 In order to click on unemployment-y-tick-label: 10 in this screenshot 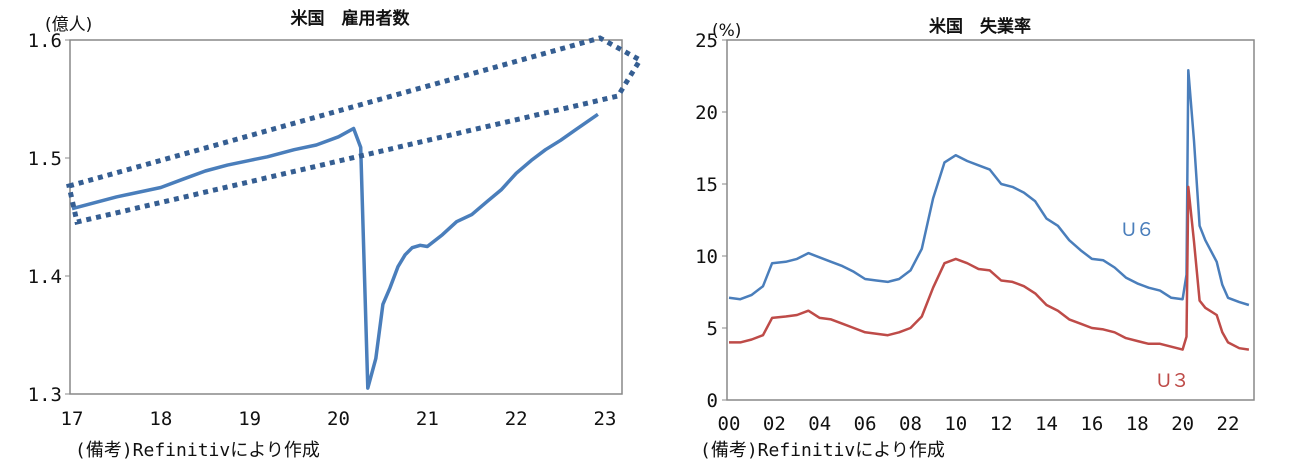, I will do `click(706, 257)`.